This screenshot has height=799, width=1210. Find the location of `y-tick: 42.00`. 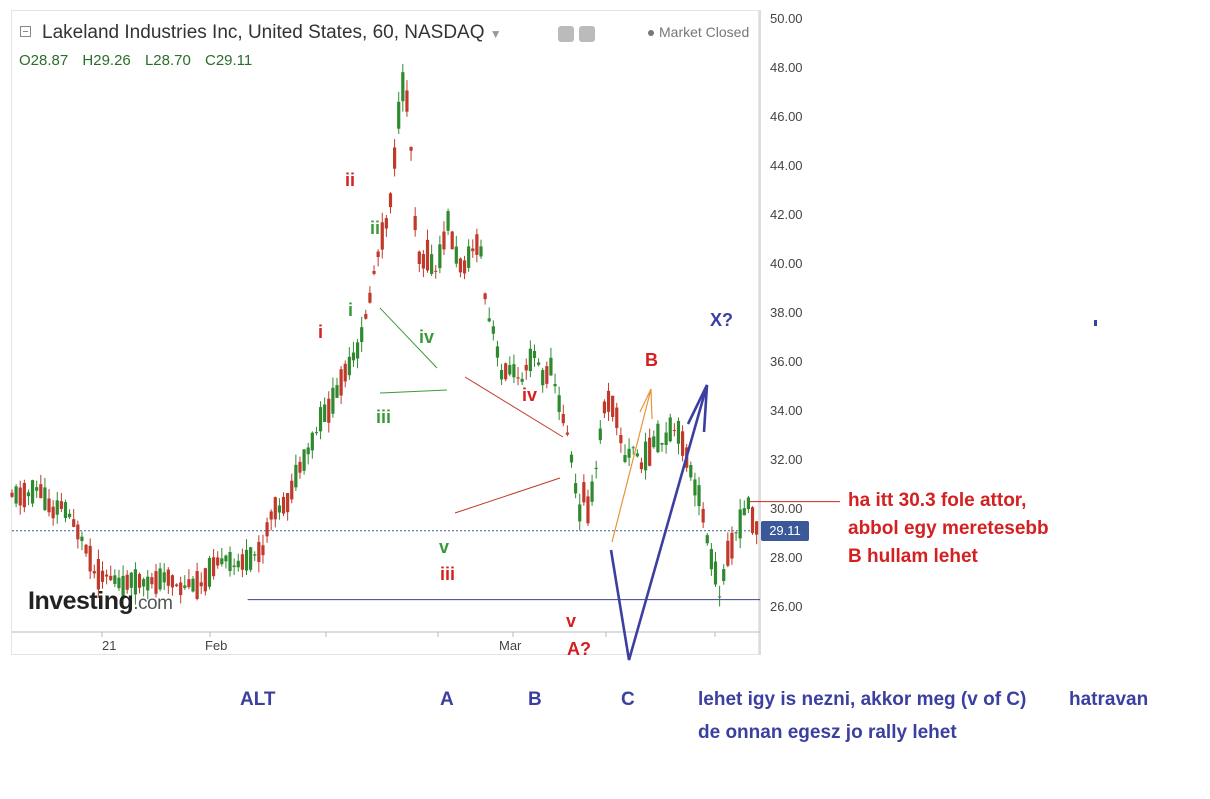

y-tick: 42.00 is located at coordinates (786, 214).